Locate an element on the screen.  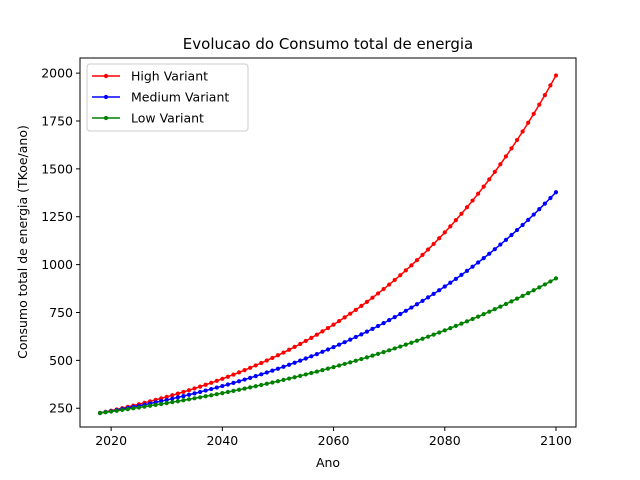
chart-title: Evolucao do Consumo total de energia is located at coordinates (328, 44).